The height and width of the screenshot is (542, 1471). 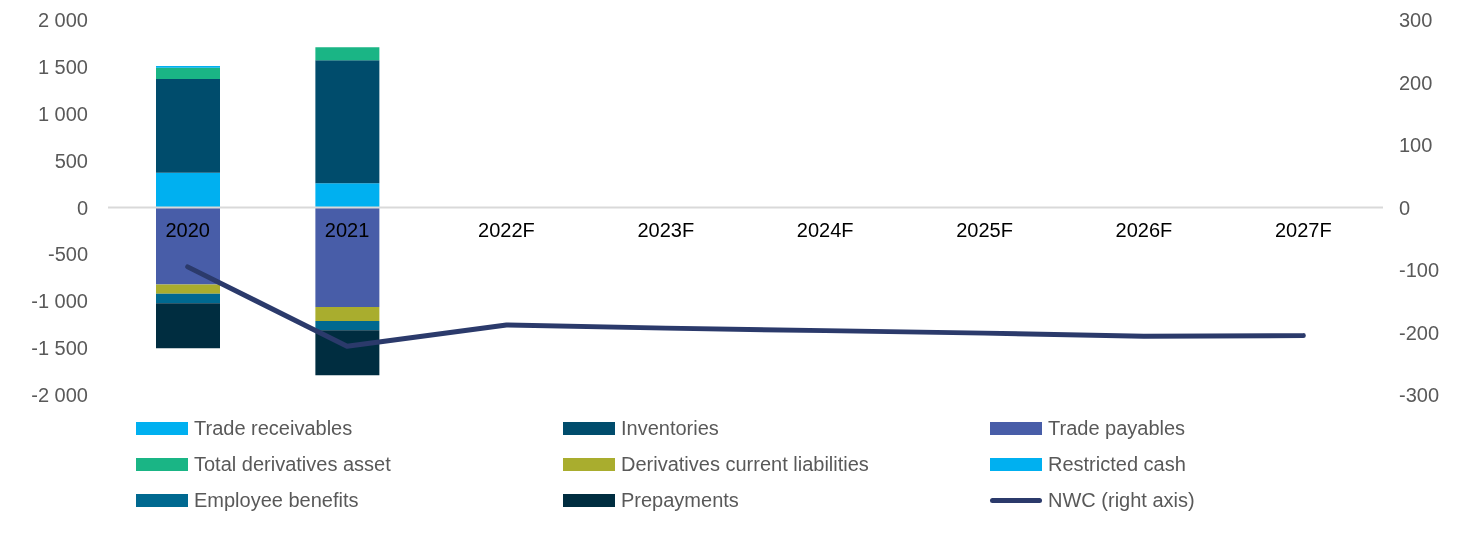 What do you see at coordinates (745, 464) in the screenshot?
I see `legend-label: Derivatives current liabilities` at bounding box center [745, 464].